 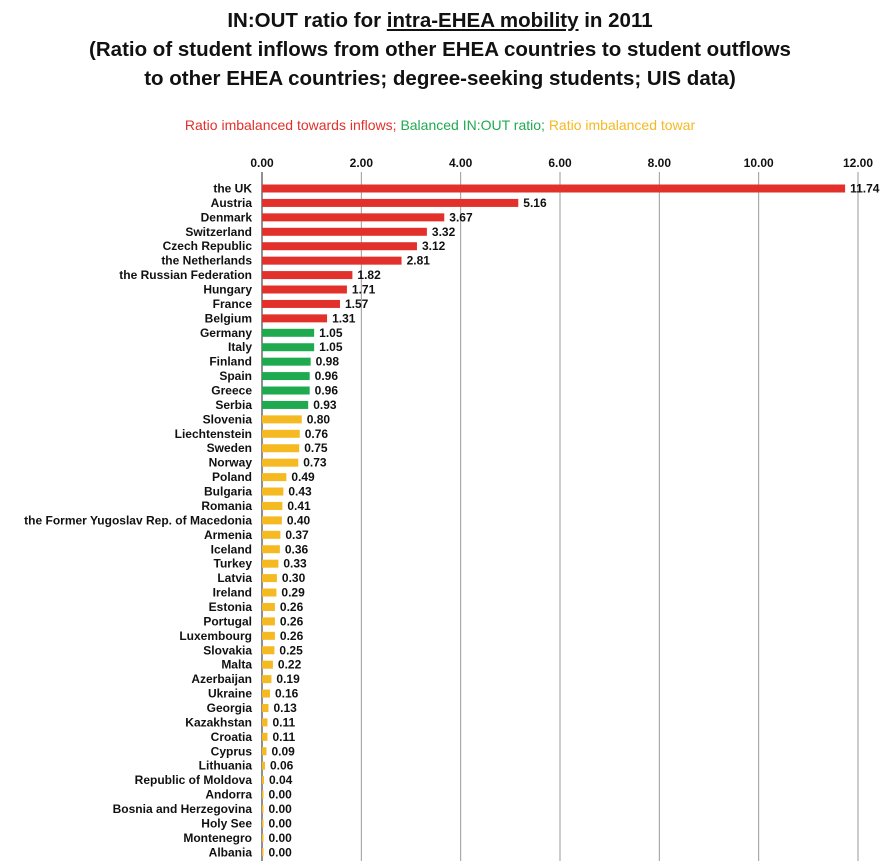 I want to click on data-label: 0.25, so click(x=291, y=650).